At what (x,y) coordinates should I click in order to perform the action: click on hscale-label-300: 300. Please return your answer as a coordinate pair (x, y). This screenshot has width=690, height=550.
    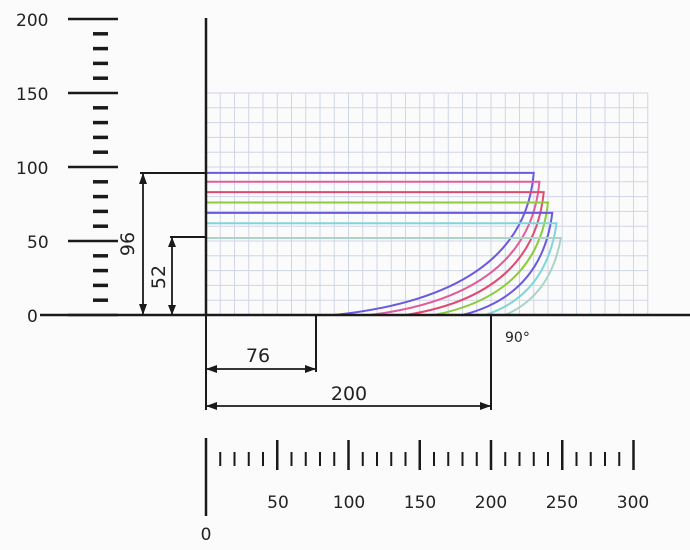
    Looking at the image, I should click on (633, 503).